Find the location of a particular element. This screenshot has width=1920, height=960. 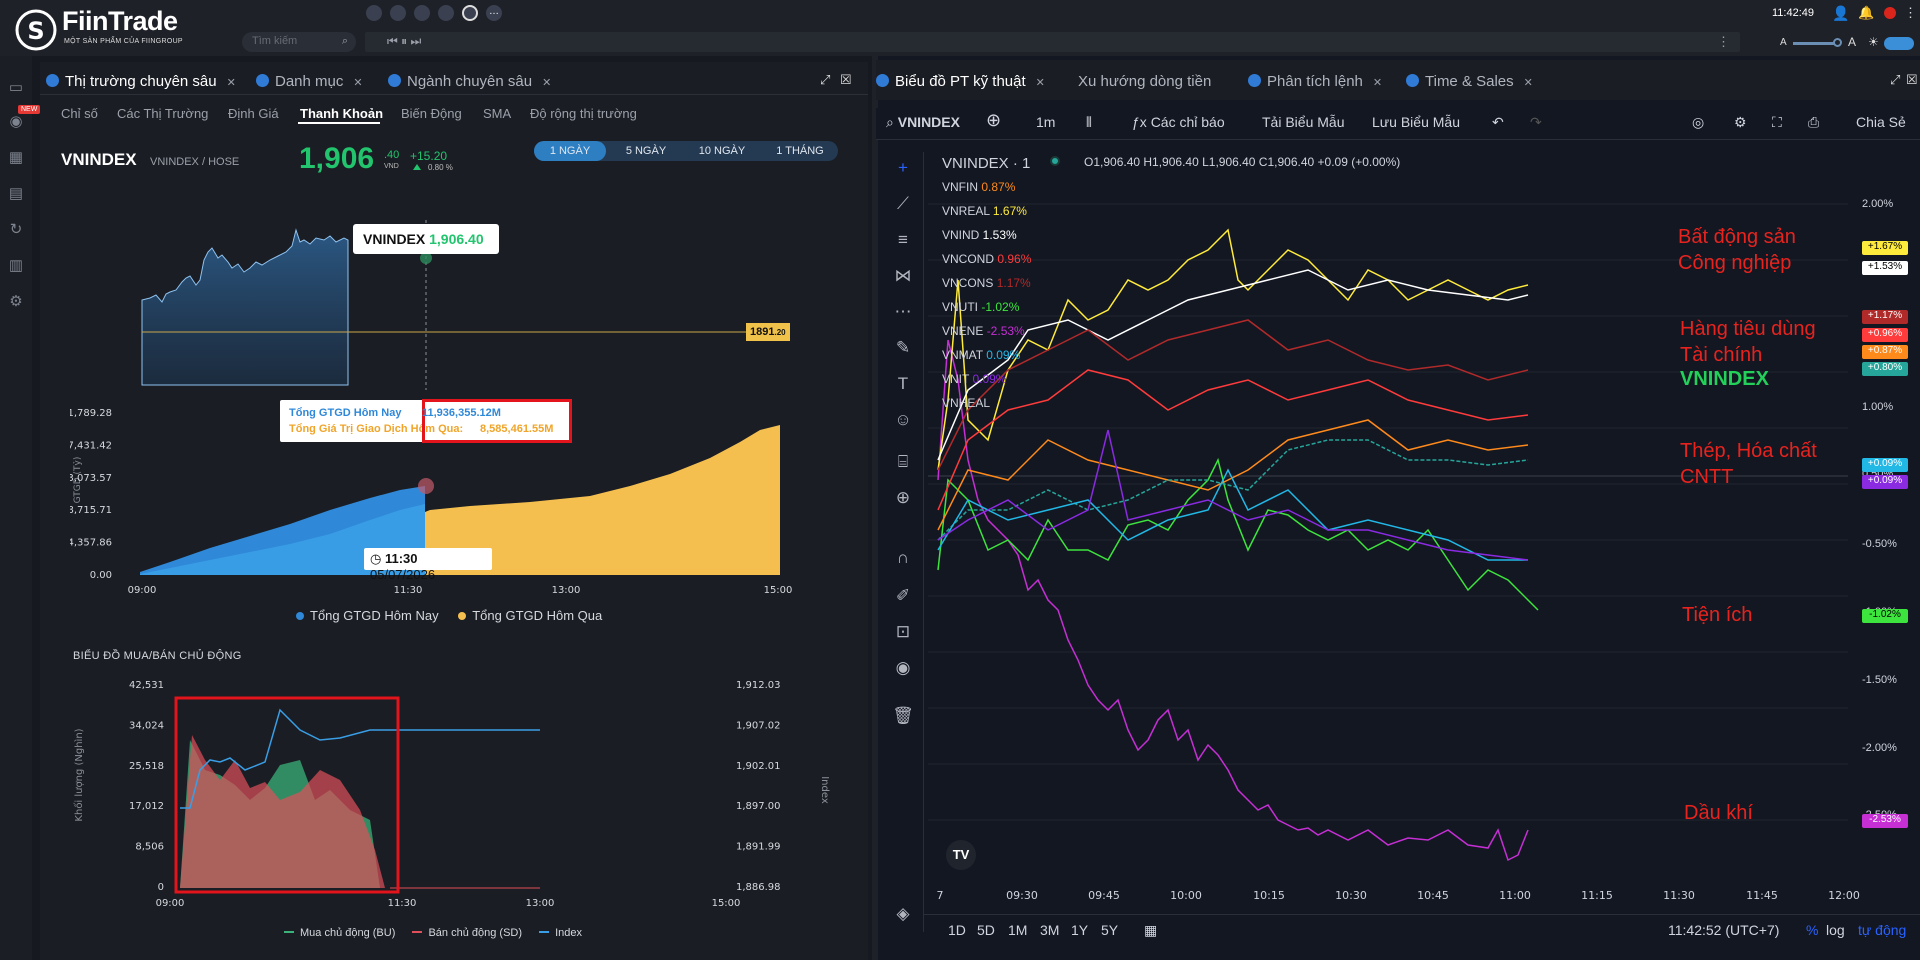

range-button-1m: 1M is located at coordinates (1018, 930).